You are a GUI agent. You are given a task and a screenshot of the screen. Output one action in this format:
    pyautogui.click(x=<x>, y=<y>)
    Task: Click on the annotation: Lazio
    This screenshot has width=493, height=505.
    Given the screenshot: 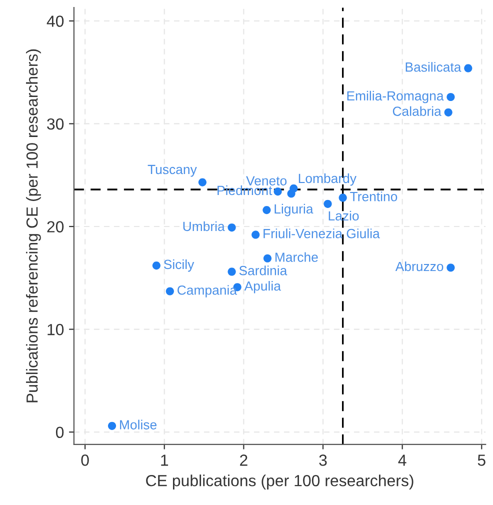 What is the action you would take?
    pyautogui.click(x=343, y=215)
    